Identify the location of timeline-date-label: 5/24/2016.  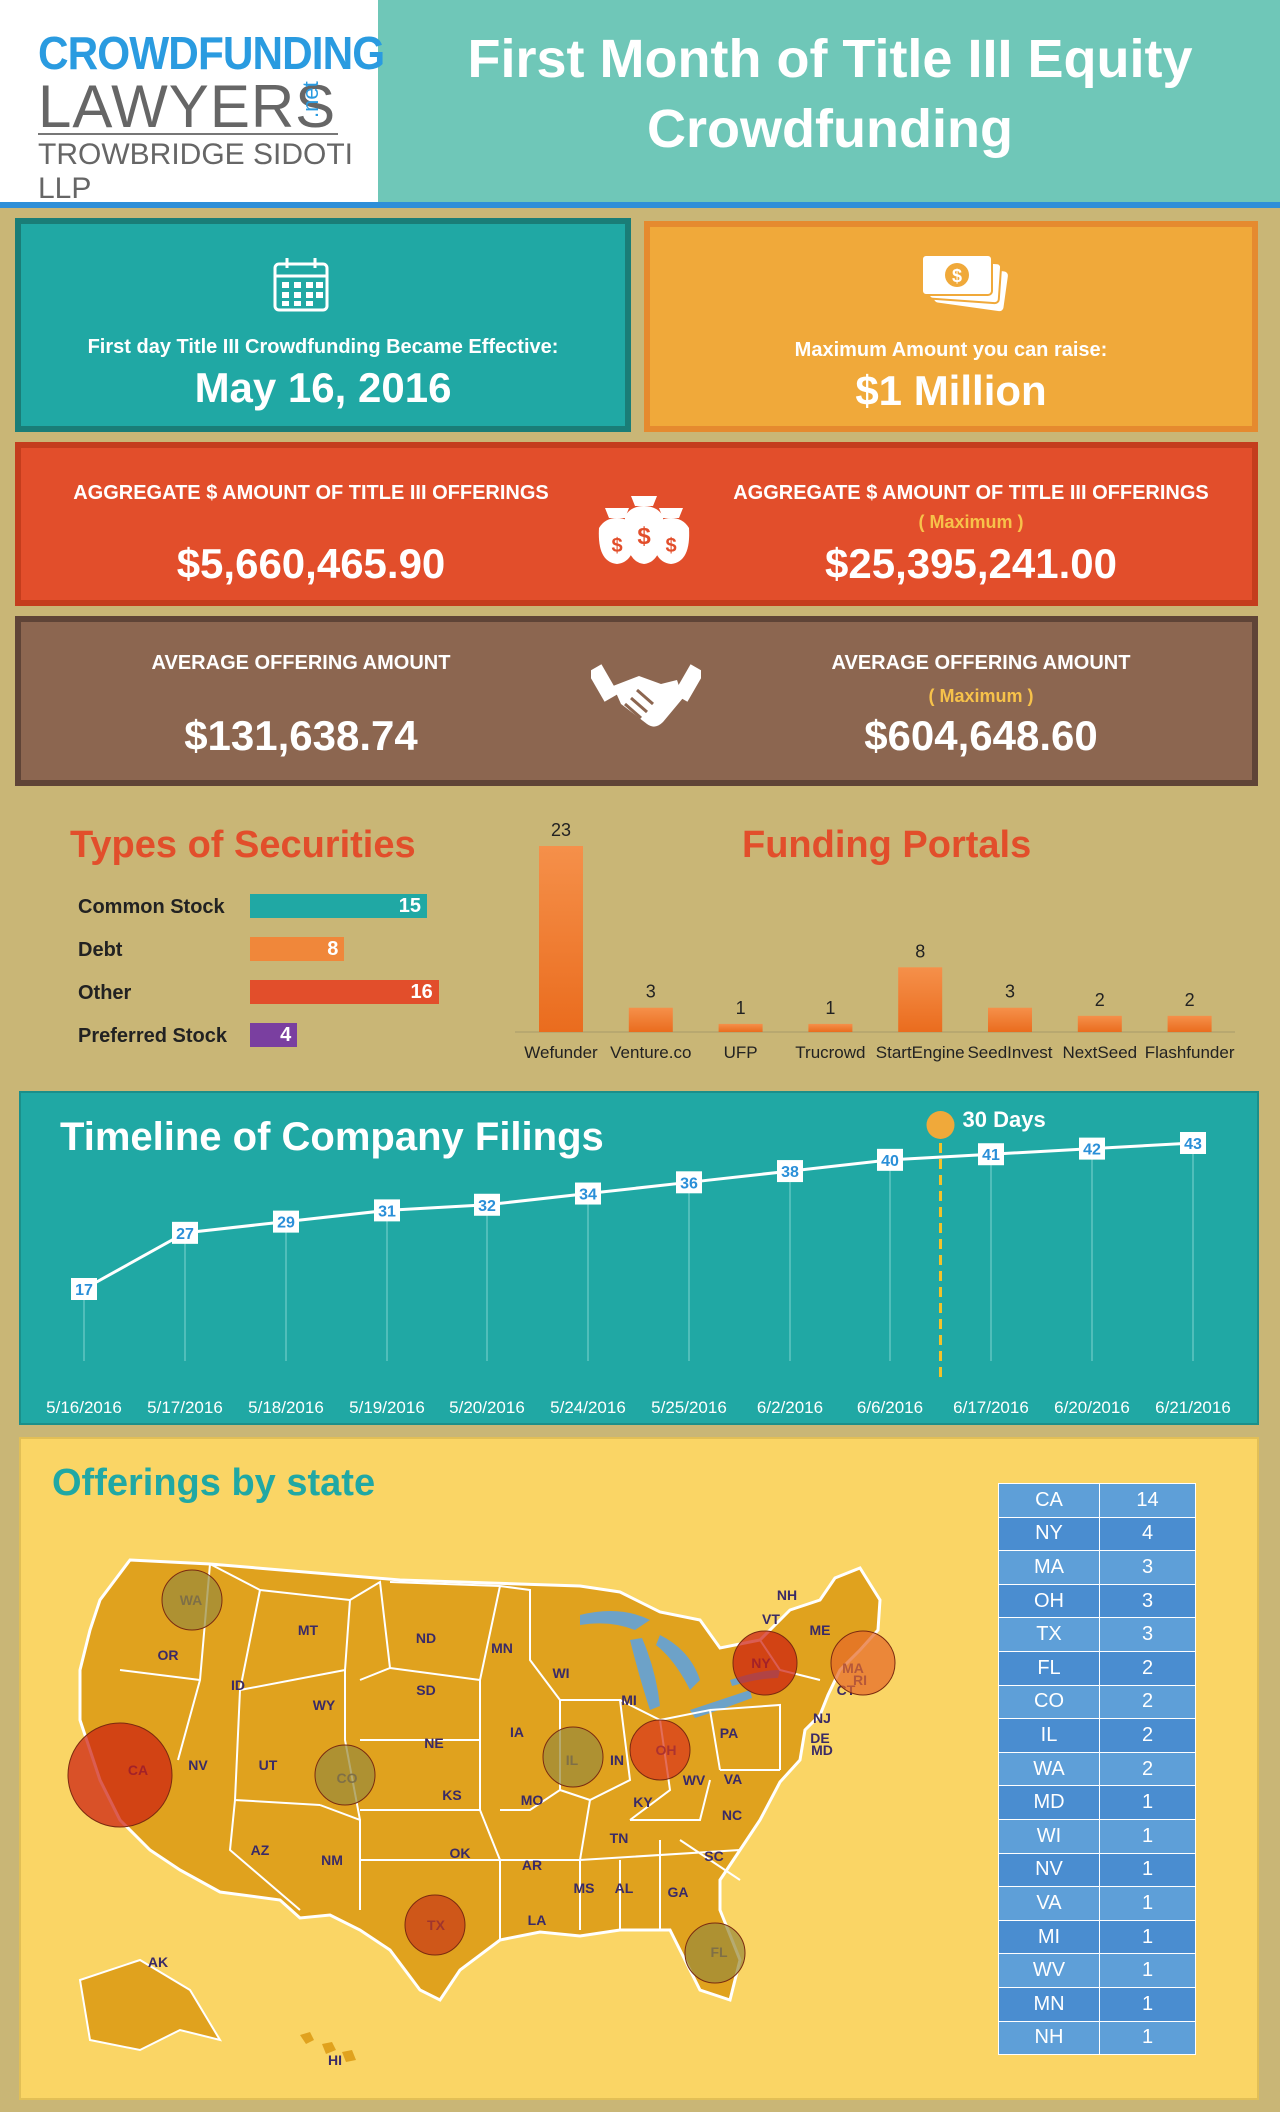
(588, 1407).